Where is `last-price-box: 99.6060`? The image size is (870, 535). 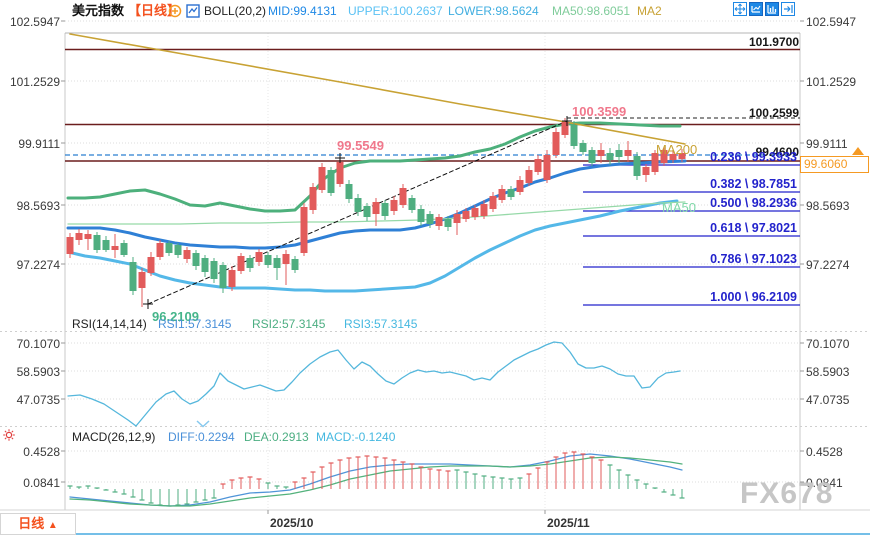 last-price-box: 99.6060 is located at coordinates (834, 164).